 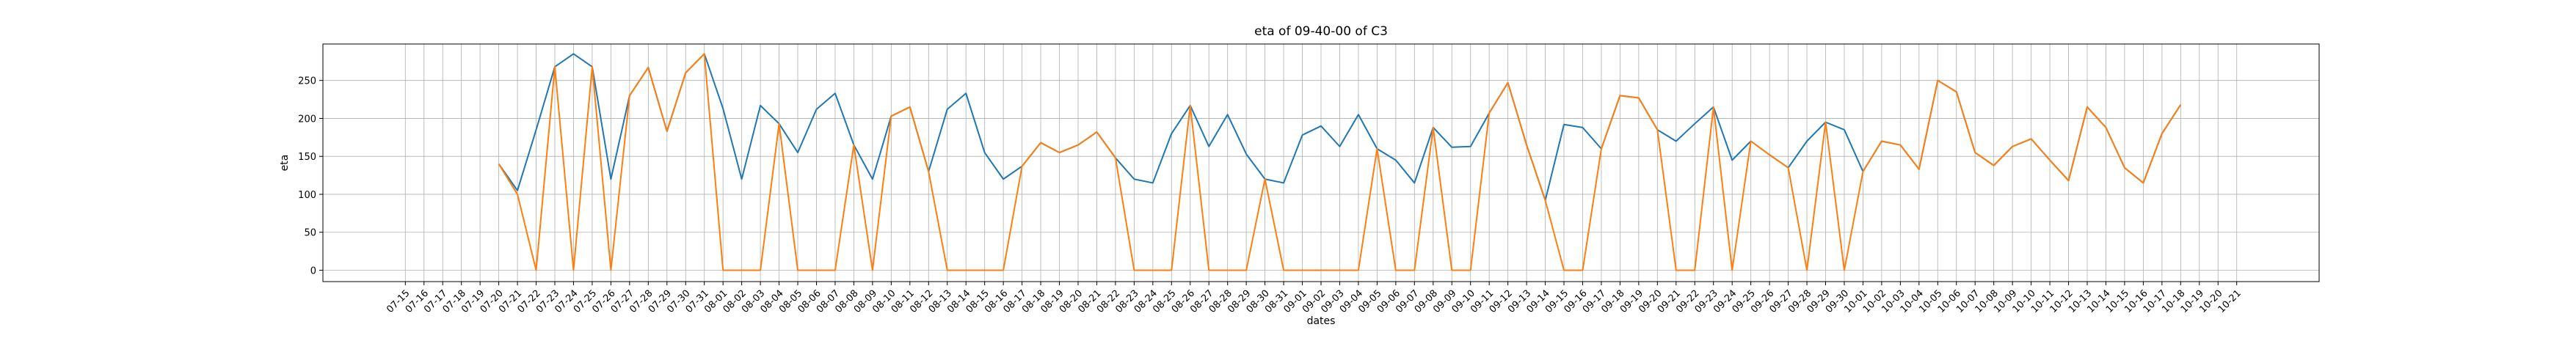 I want to click on chart-title: eta of 09-40-00 of C3, so click(x=1321, y=31).